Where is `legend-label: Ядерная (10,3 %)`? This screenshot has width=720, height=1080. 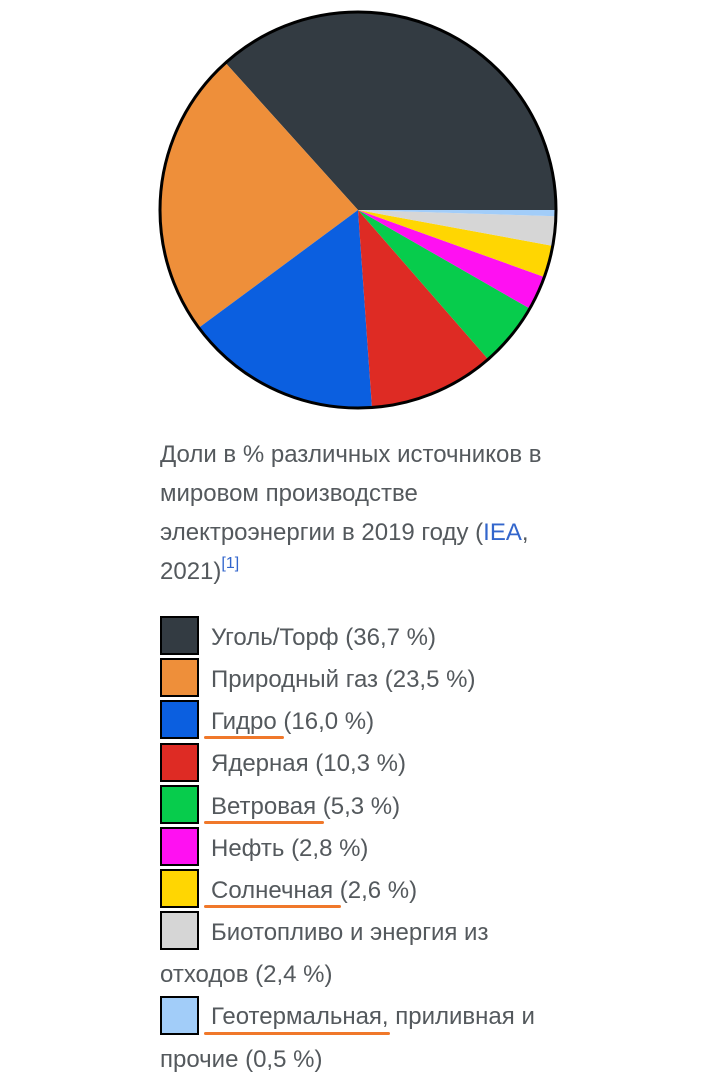 legend-label: Ядерная (10,3 %) is located at coordinates (308, 764).